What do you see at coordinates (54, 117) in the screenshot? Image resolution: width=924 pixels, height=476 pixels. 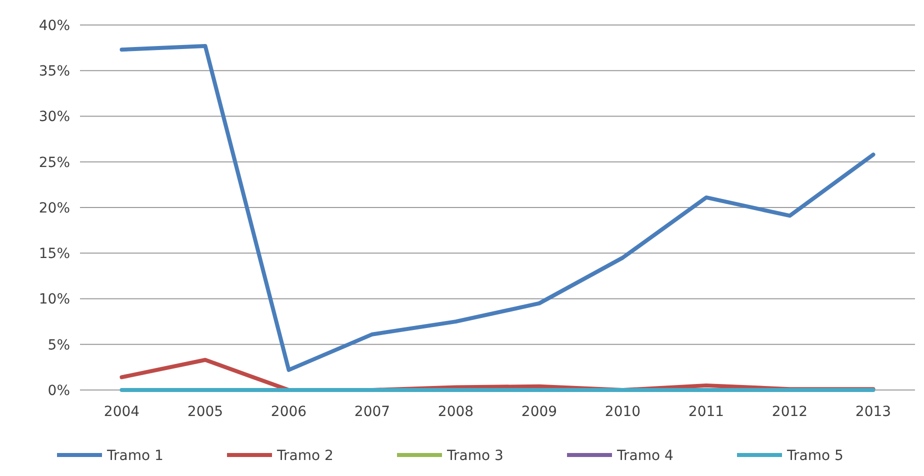 I see `y-tick-label: 30%` at bounding box center [54, 117].